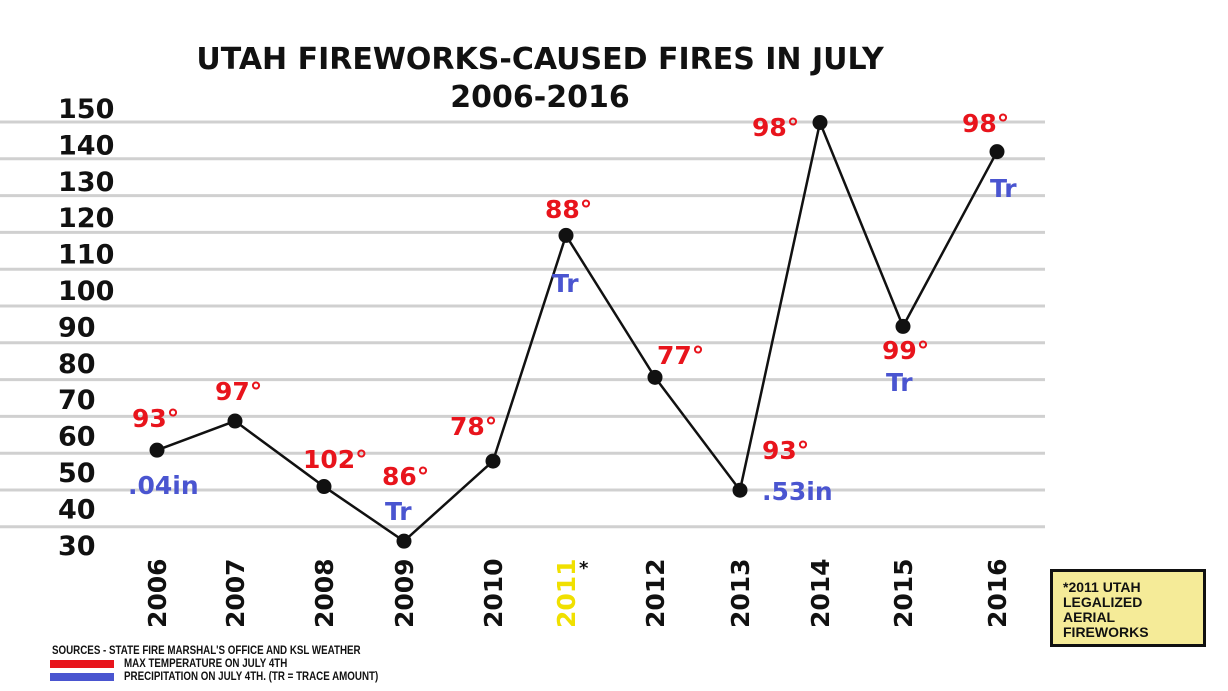  I want to click on y-tick-label: 100, so click(86, 291).